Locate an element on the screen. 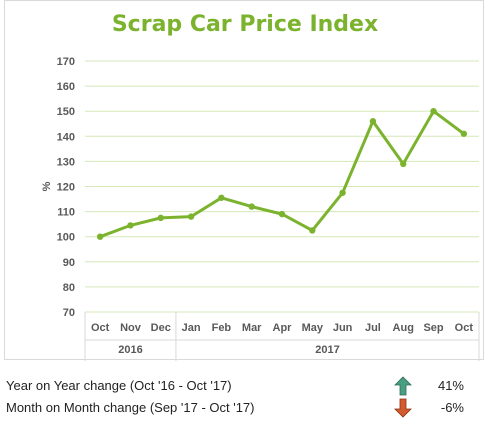 The image size is (490, 422). chart-title: Scrap Car Price Index is located at coordinates (245, 24).